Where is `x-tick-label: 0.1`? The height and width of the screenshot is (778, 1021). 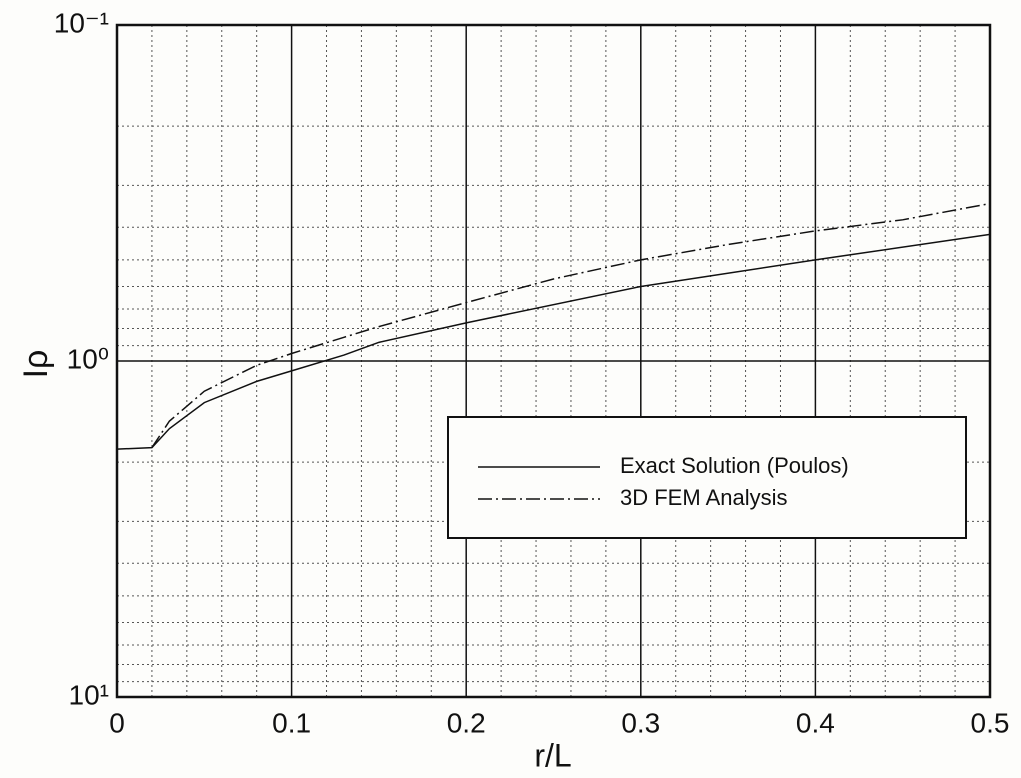
x-tick-label: 0.1 is located at coordinates (291, 722).